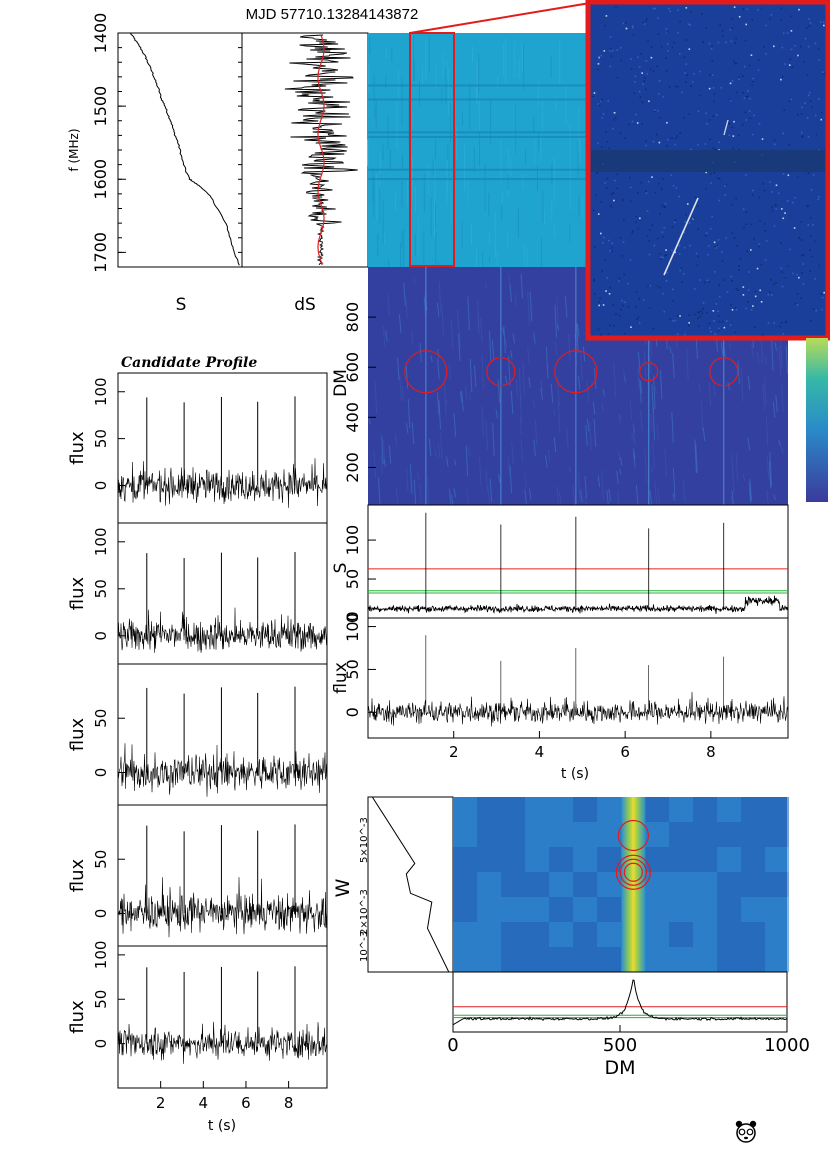 This screenshot has width=830, height=1175. Describe the element at coordinates (222, 448) in the screenshot. I see `candidate-profile-frame` at that location.